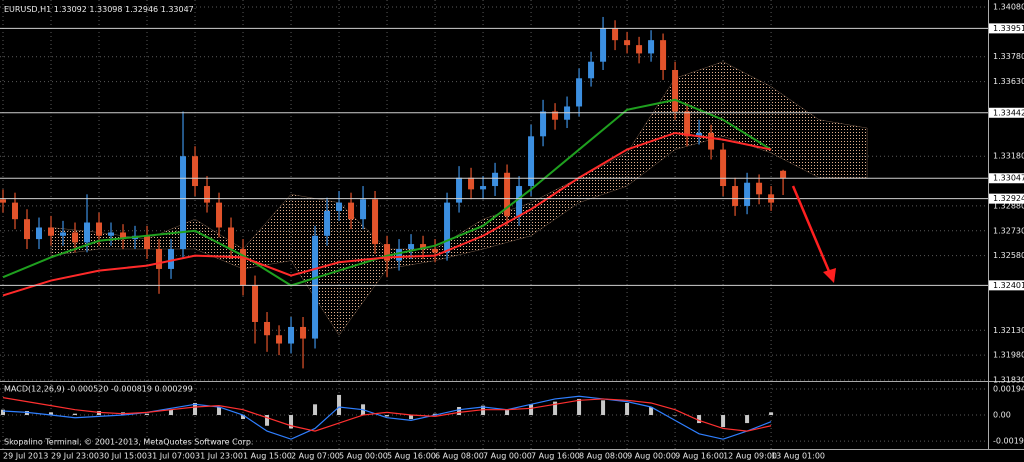 This screenshot has height=462, width=1024. What do you see at coordinates (171, 456) in the screenshot?
I see `x-tick-label: 31 Jul 07:00` at bounding box center [171, 456].